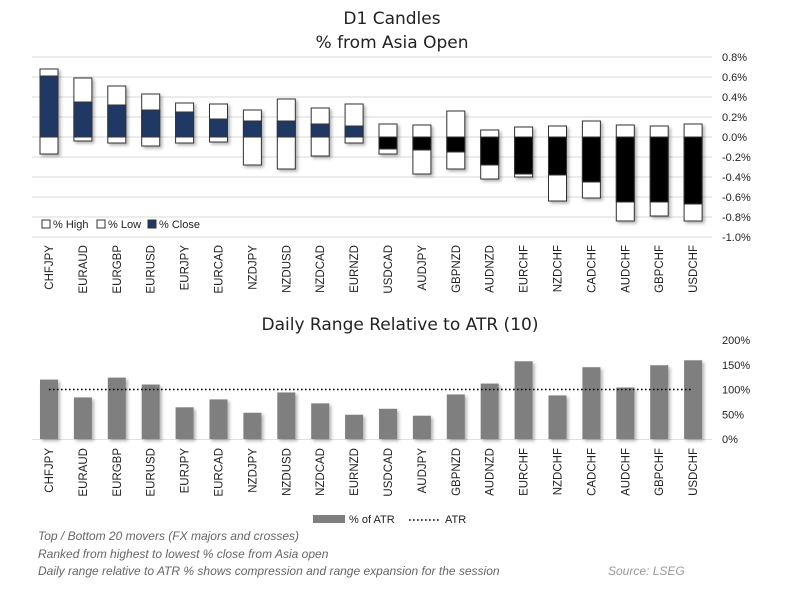 Image resolution: width=790 pixels, height=593 pixels. What do you see at coordinates (46, 224) in the screenshot?
I see `legend-high-swatch` at bounding box center [46, 224].